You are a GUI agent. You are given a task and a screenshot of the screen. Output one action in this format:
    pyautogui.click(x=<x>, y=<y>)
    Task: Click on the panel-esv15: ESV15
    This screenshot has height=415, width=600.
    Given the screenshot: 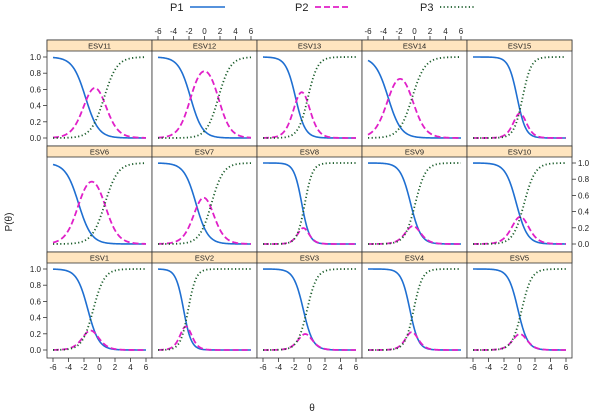 What is the action you would take?
    pyautogui.click(x=519, y=93)
    